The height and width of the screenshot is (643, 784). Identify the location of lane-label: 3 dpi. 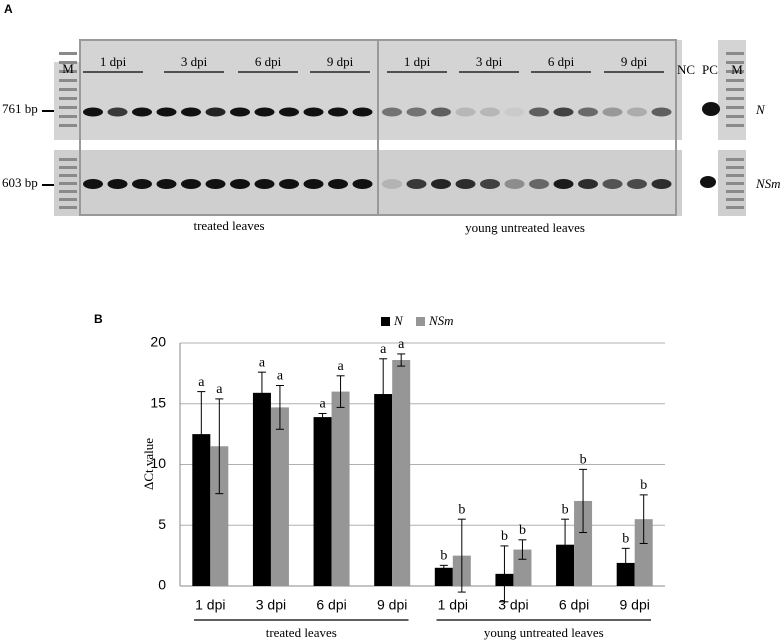
(489, 61).